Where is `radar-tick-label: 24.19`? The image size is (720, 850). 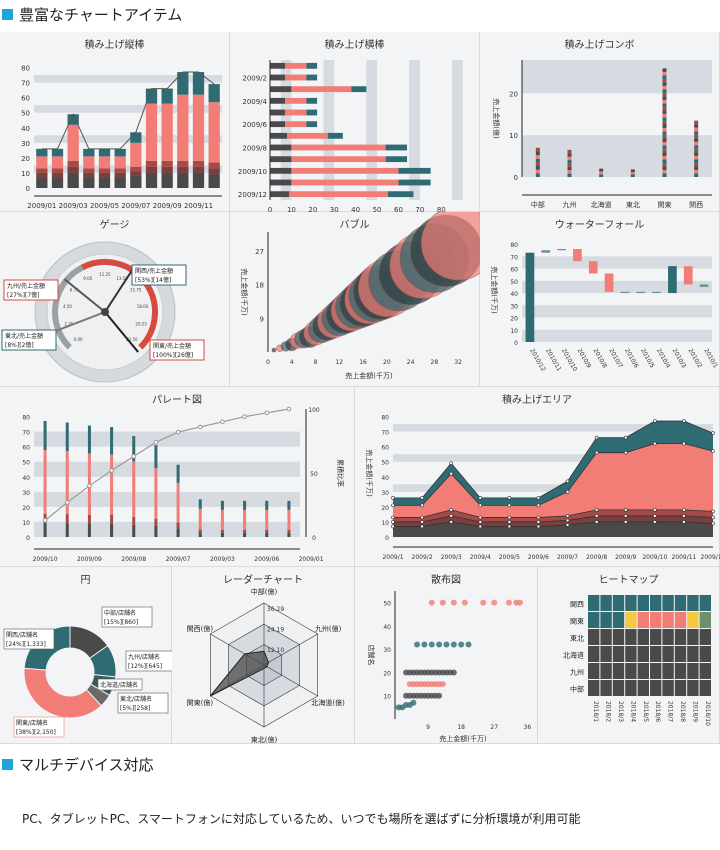
radar-tick-label: 24.19 is located at coordinates (275, 629).